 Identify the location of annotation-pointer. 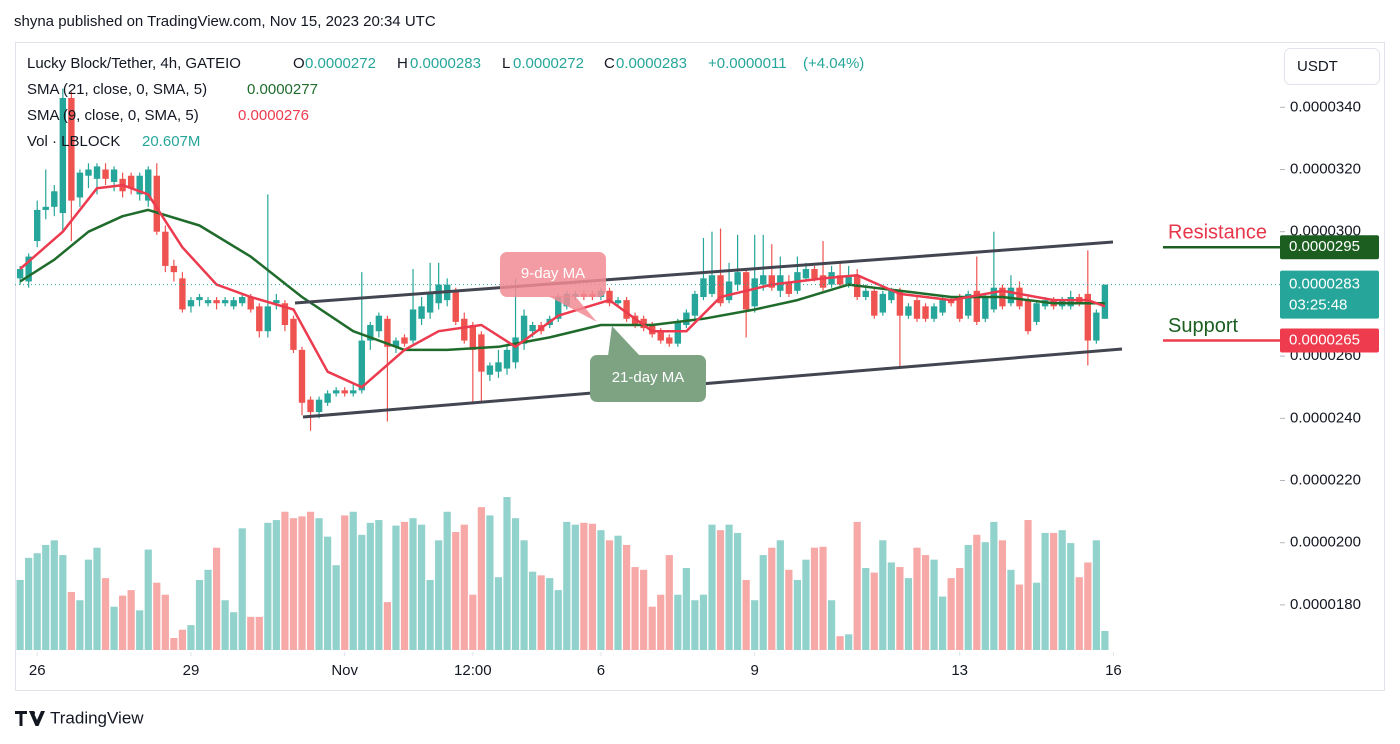
(572, 309).